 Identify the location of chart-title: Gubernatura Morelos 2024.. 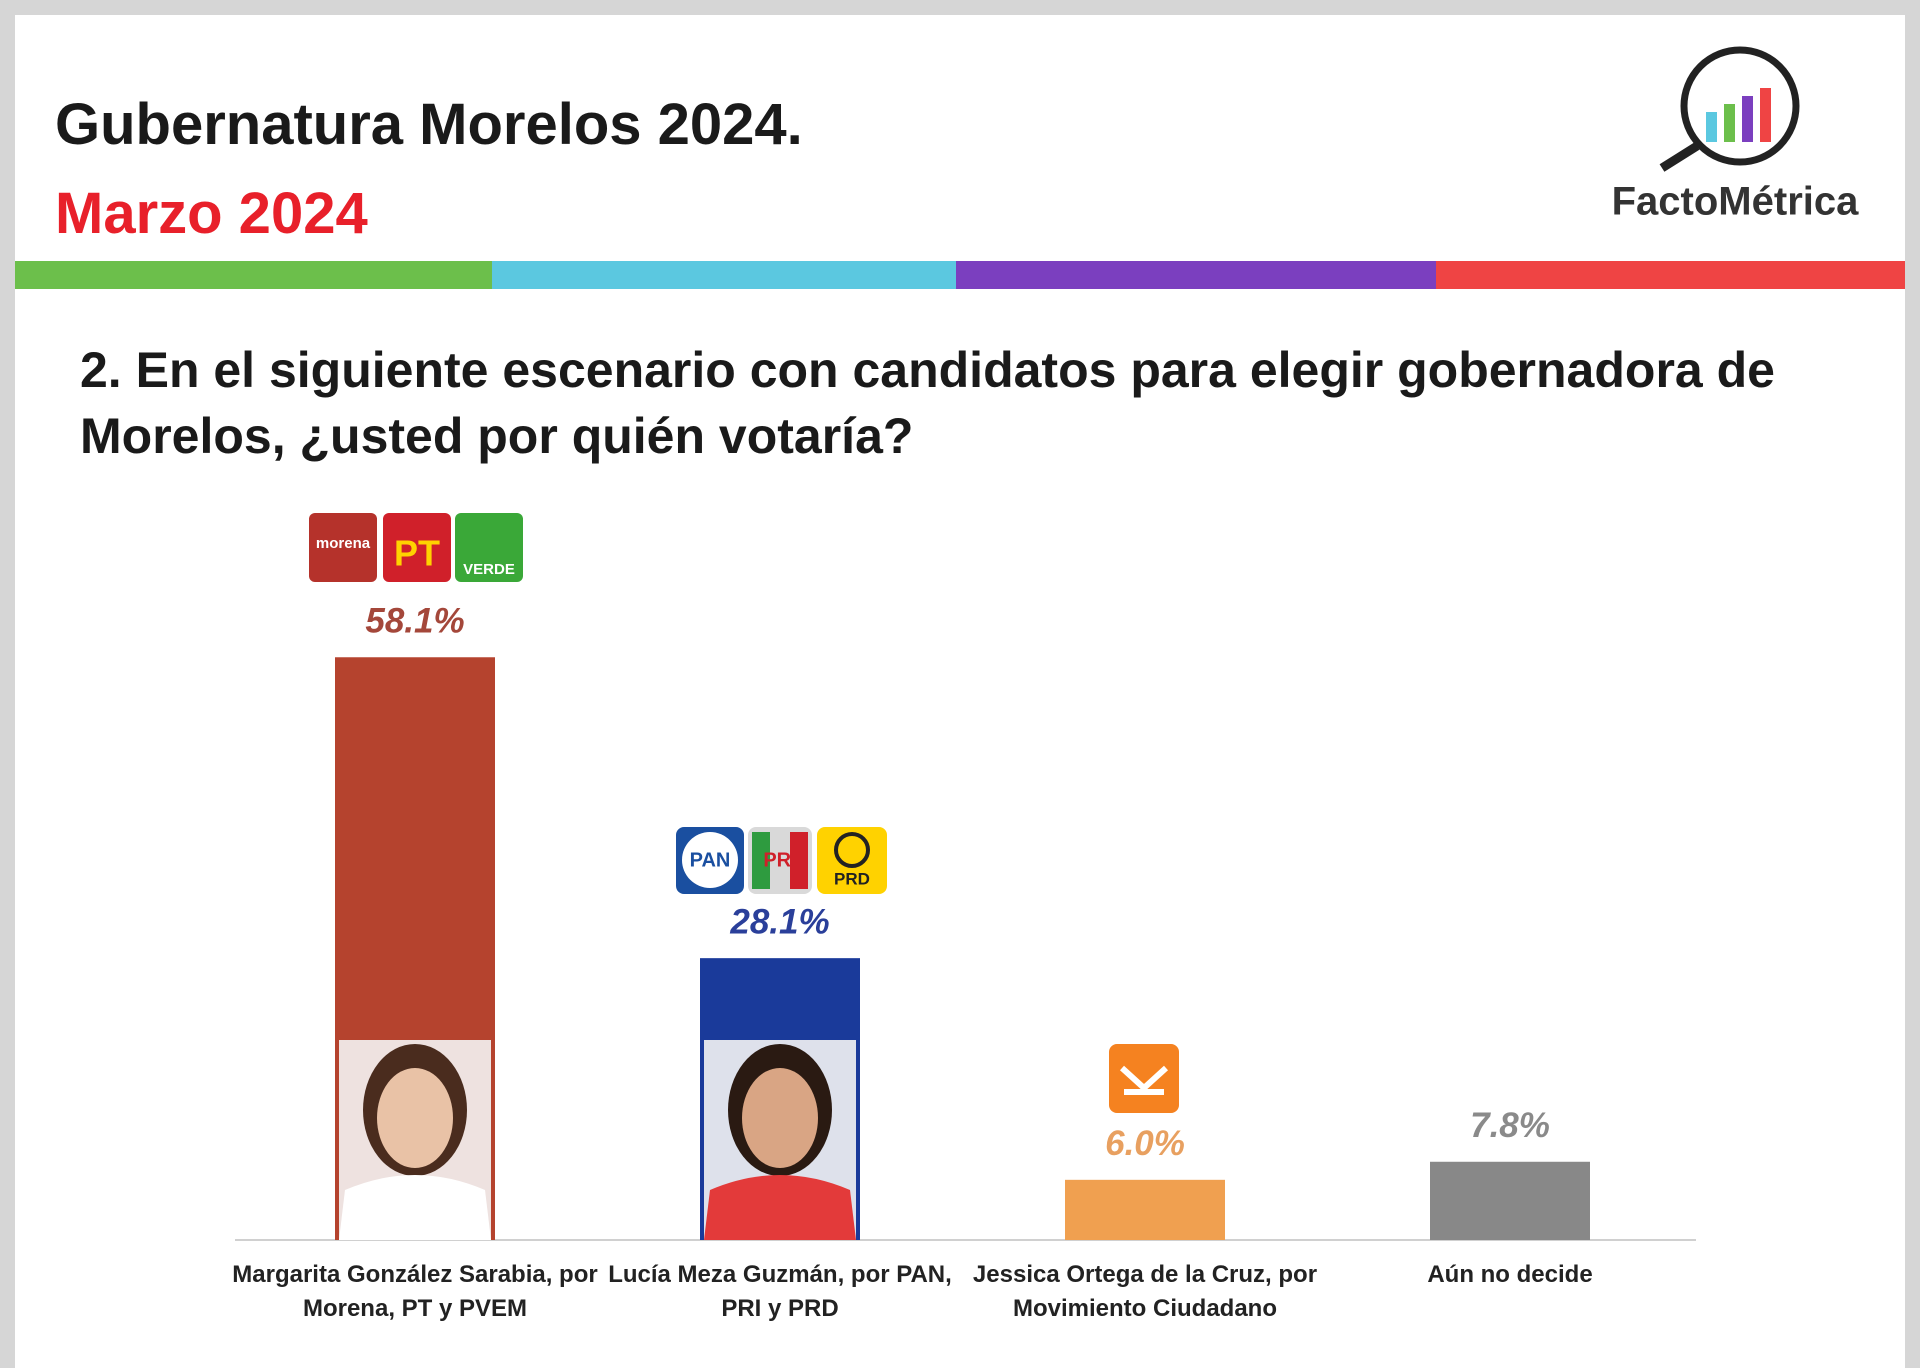
(429, 124).